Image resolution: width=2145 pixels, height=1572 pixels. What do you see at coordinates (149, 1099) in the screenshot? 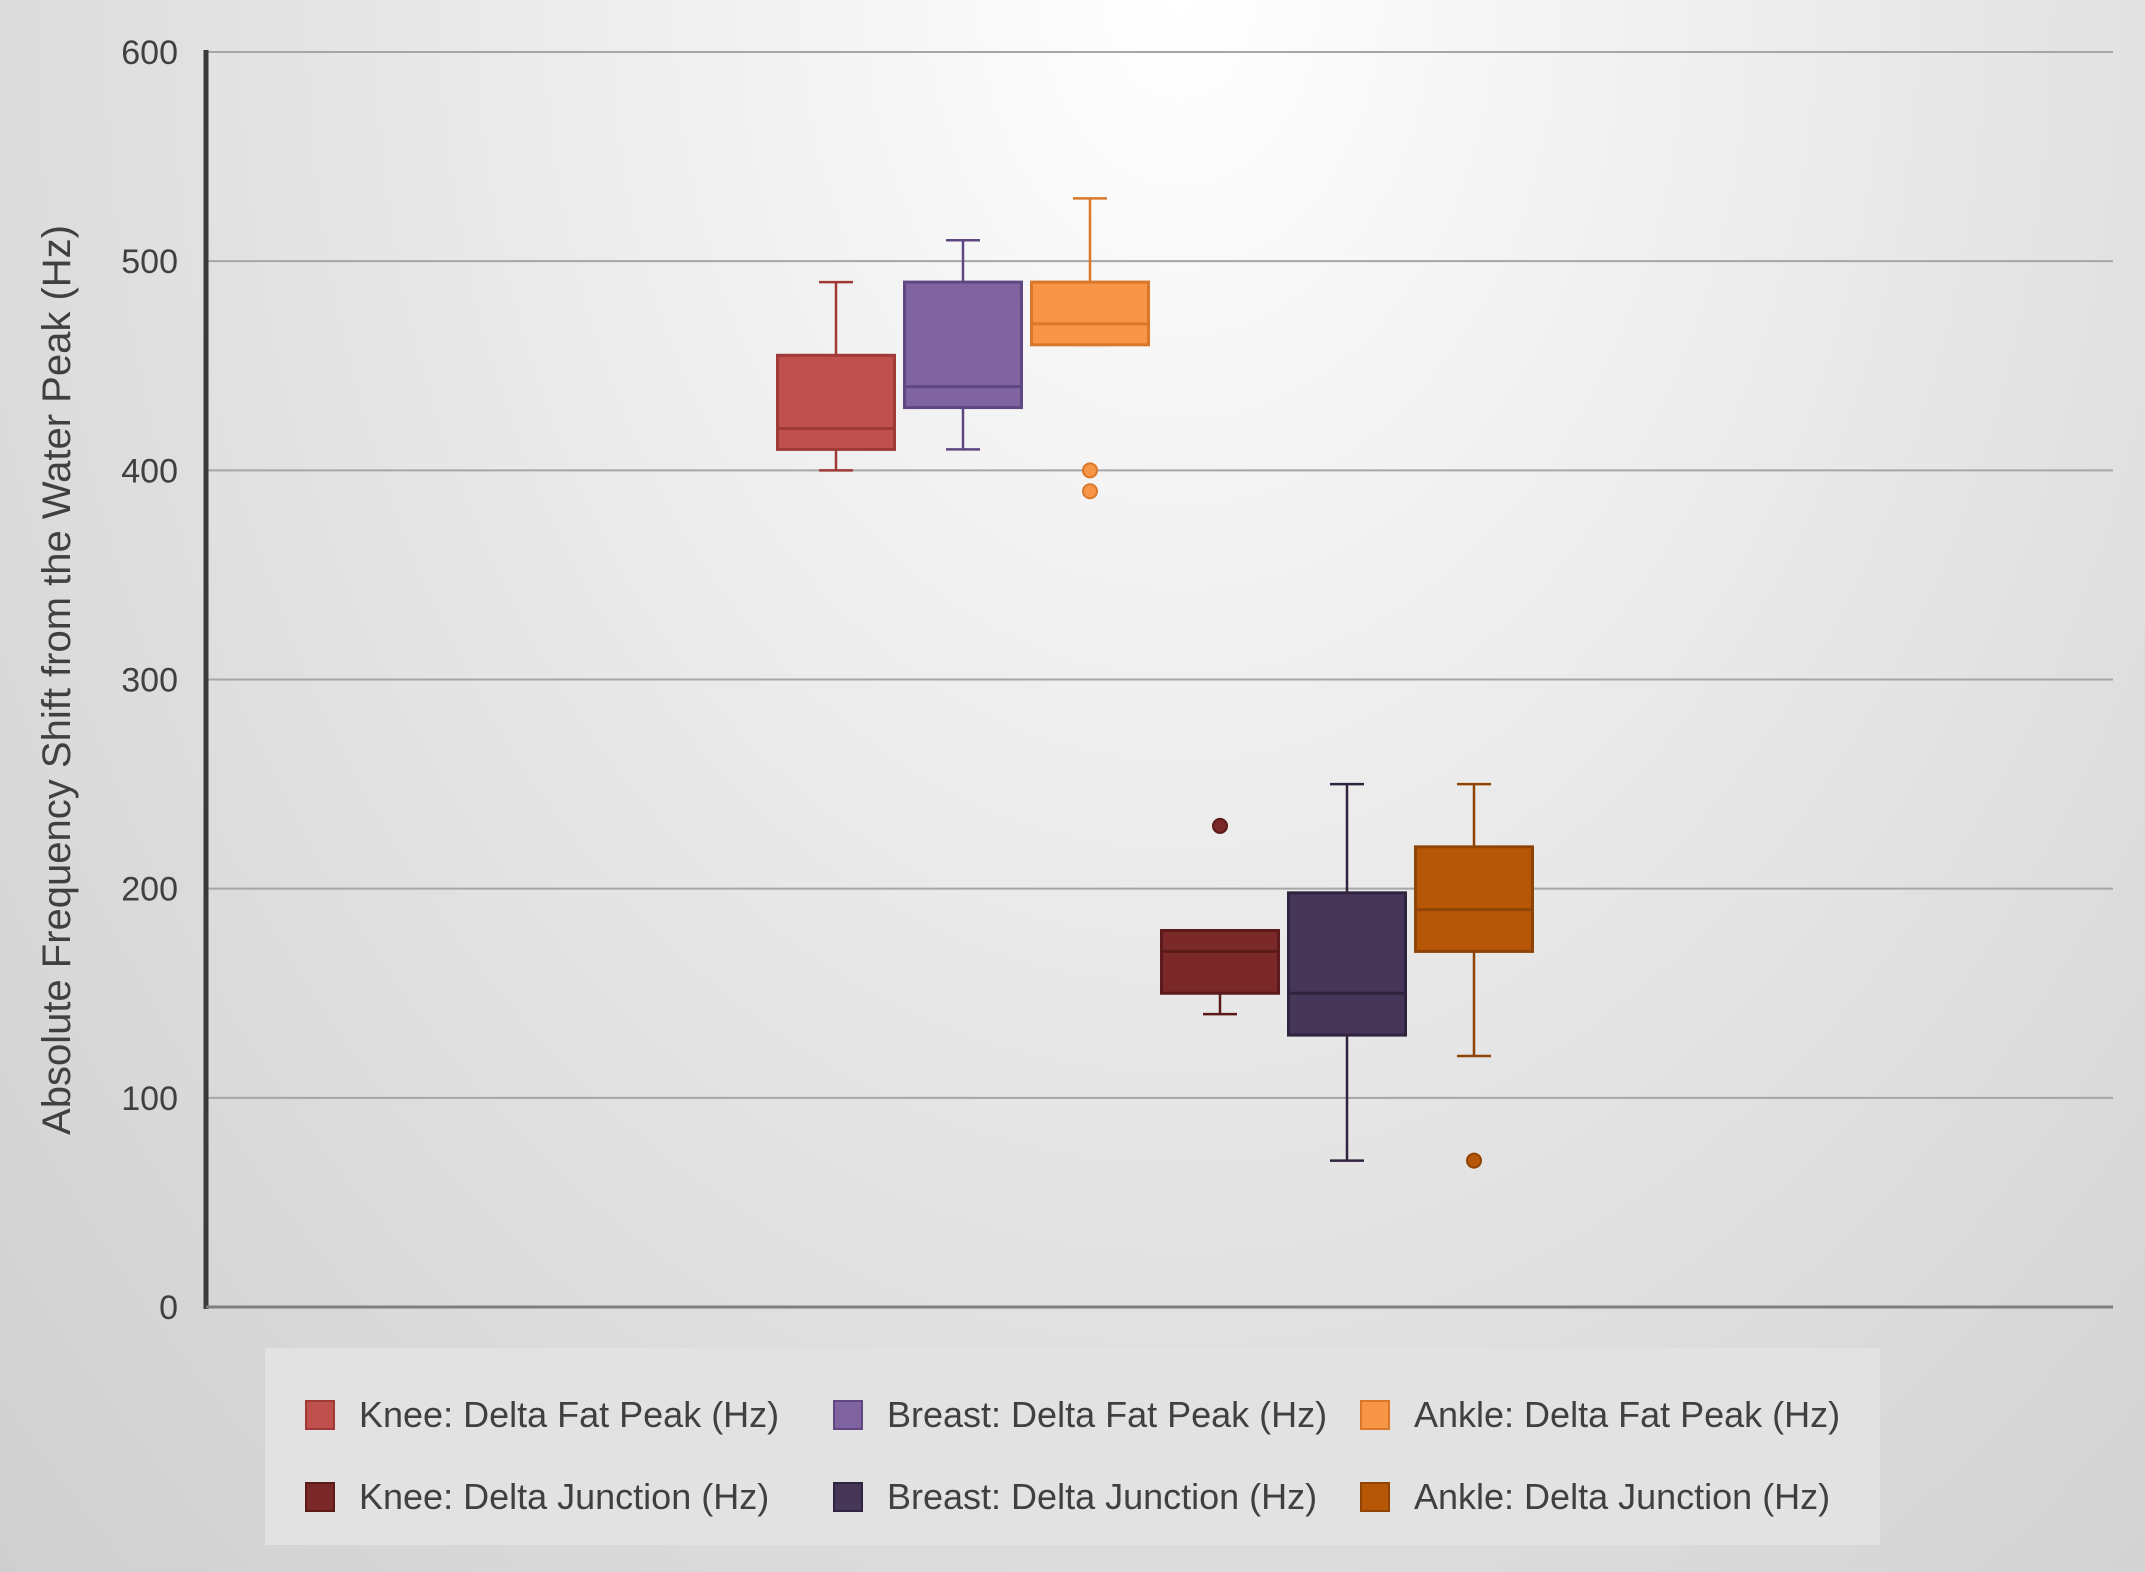
I see `y-tick-label: 100` at bounding box center [149, 1099].